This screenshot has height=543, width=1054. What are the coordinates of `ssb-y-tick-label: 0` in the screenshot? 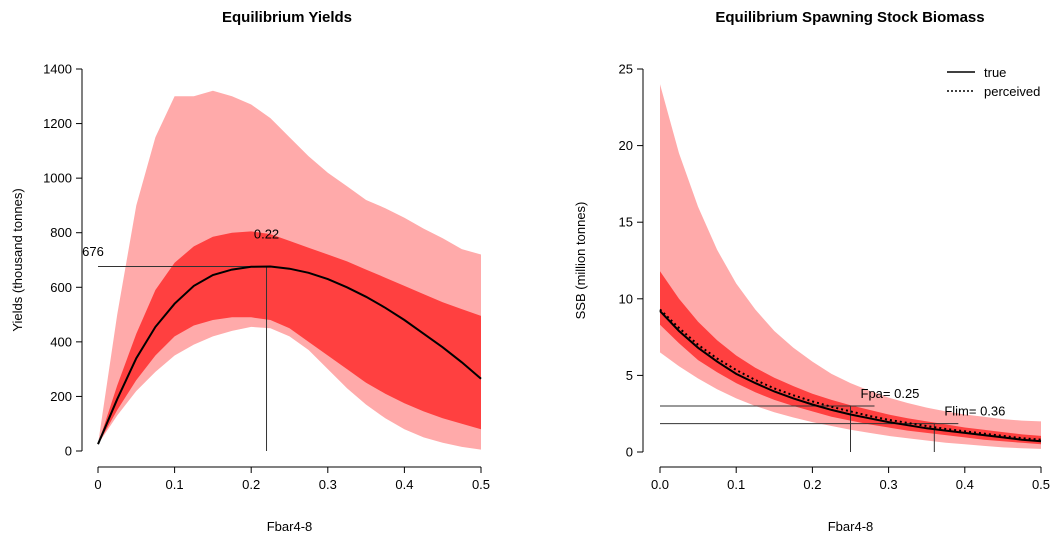 It's located at (629, 452).